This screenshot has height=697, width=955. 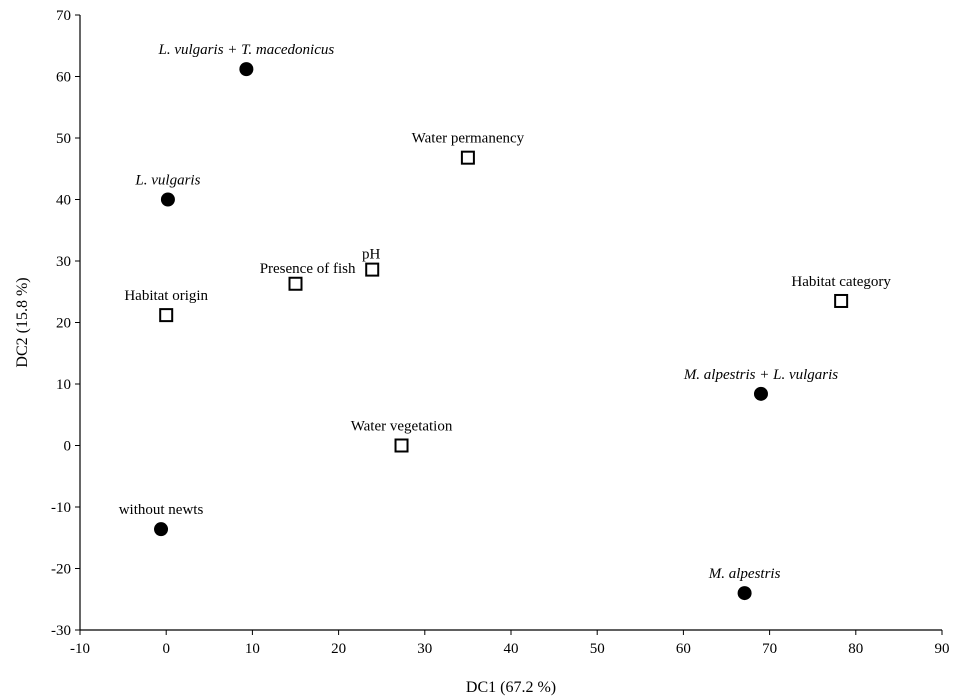 What do you see at coordinates (338, 649) in the screenshot?
I see `x-tick-label: 20` at bounding box center [338, 649].